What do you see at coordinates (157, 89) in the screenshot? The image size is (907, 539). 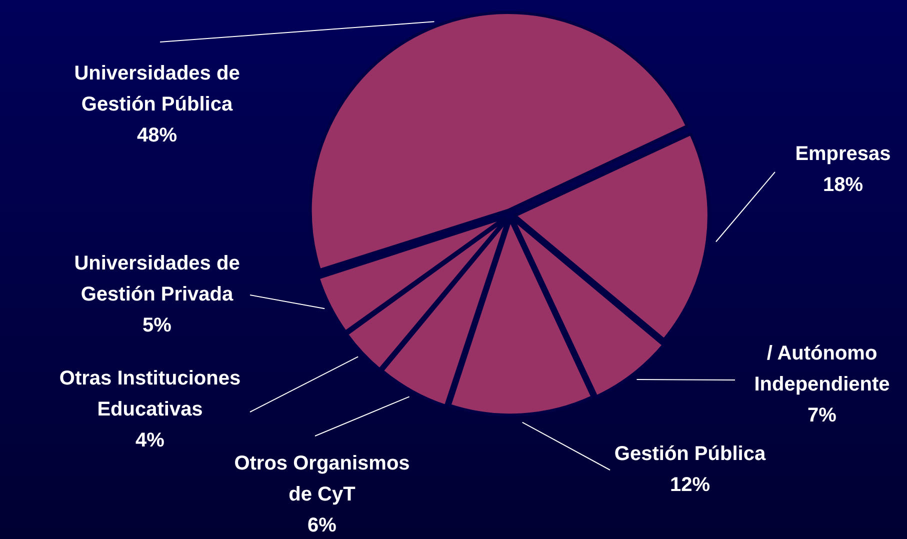 I see `slice-label: Universidades de Gestión Pública` at bounding box center [157, 89].